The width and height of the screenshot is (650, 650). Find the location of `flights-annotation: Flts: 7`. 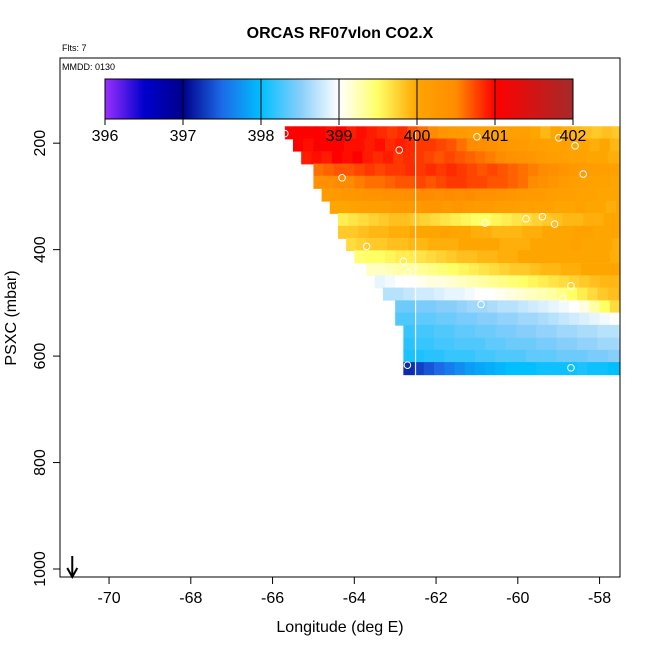

flights-annotation: Flts: 7 is located at coordinates (74, 48).